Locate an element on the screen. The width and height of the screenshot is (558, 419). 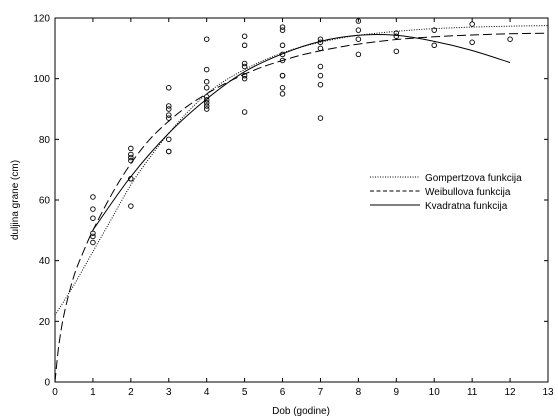
x-tick-label: 8 is located at coordinates (359, 392).